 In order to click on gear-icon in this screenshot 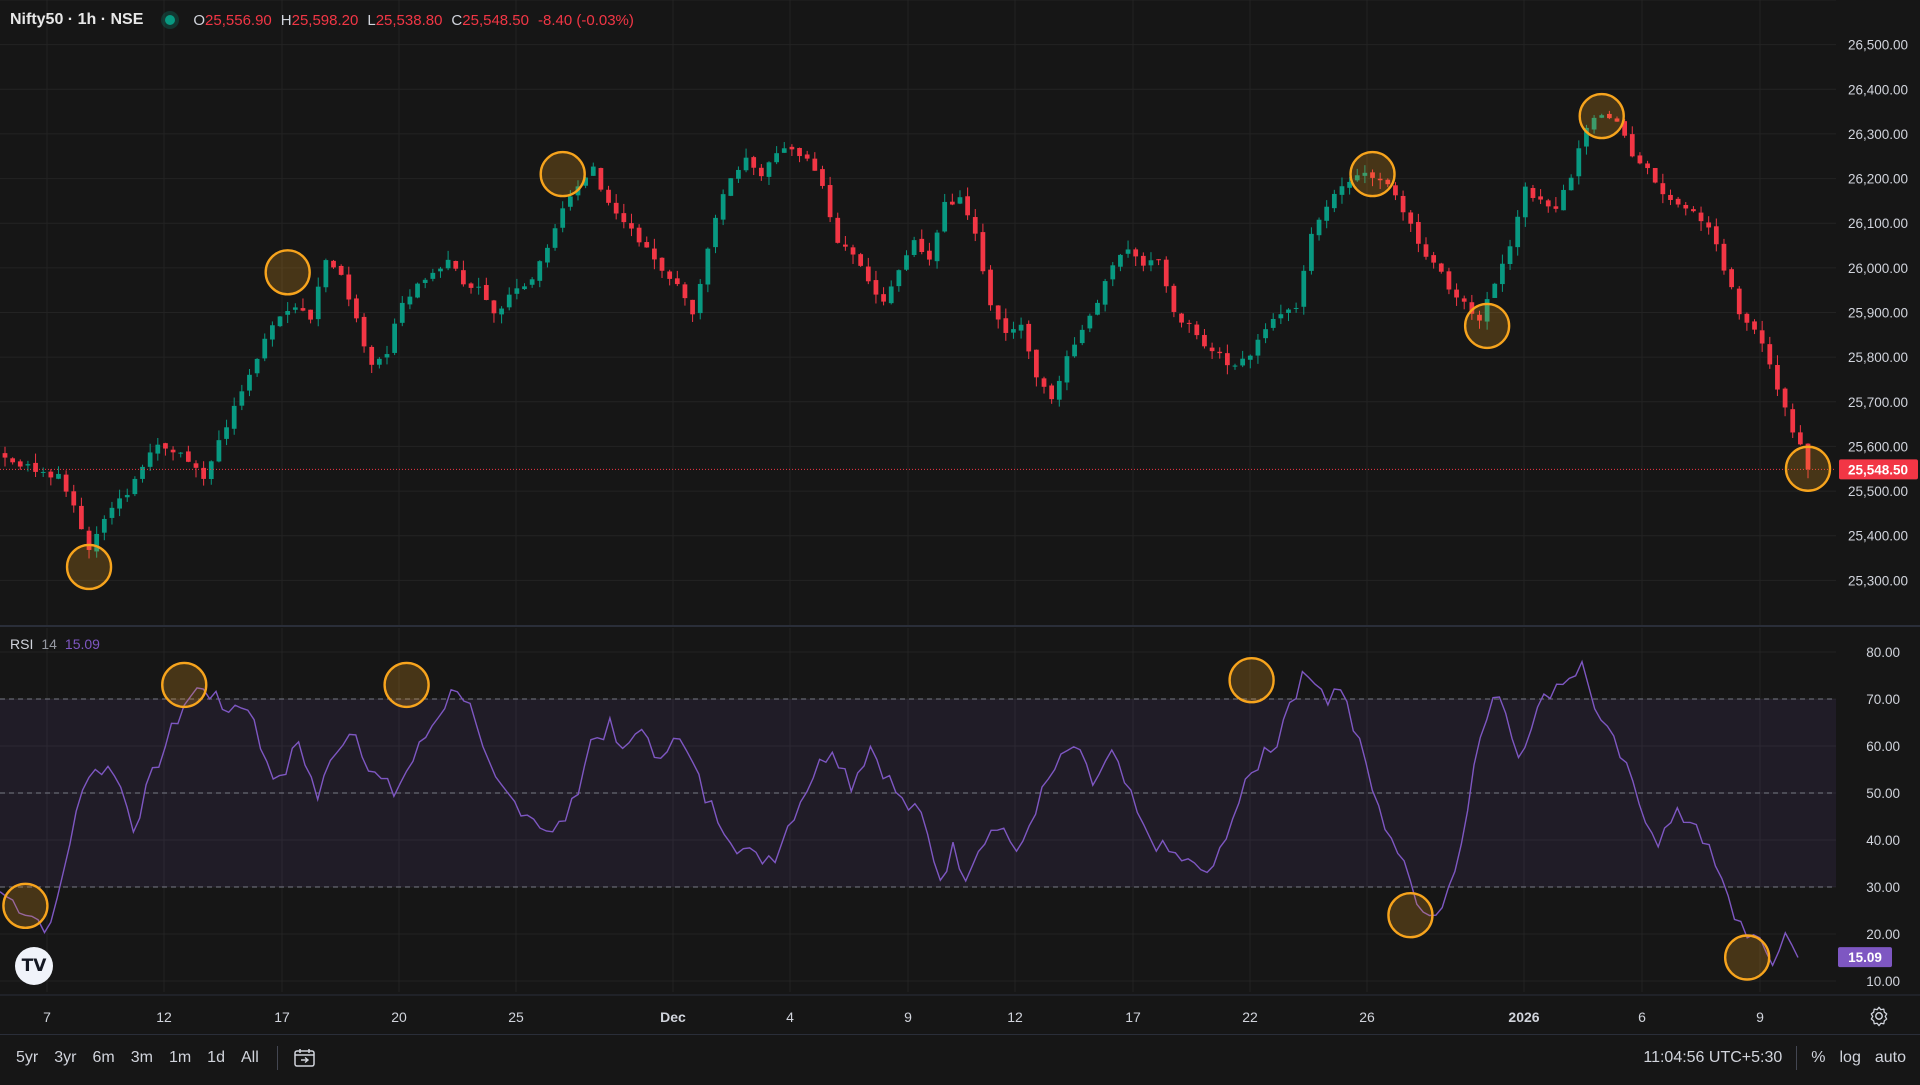, I will do `click(1879, 1016)`.